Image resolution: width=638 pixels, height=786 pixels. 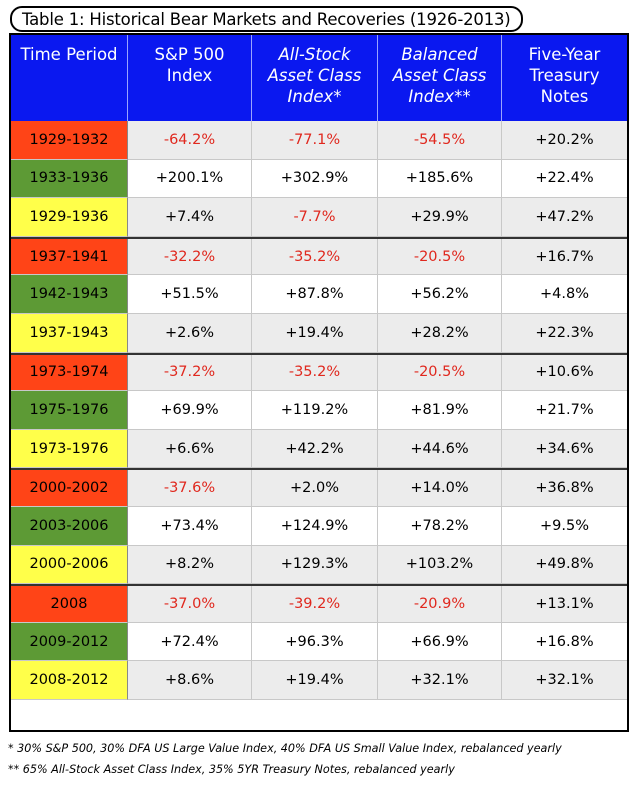 What do you see at coordinates (315, 217) in the screenshot?
I see `value-cell: -7.7%` at bounding box center [315, 217].